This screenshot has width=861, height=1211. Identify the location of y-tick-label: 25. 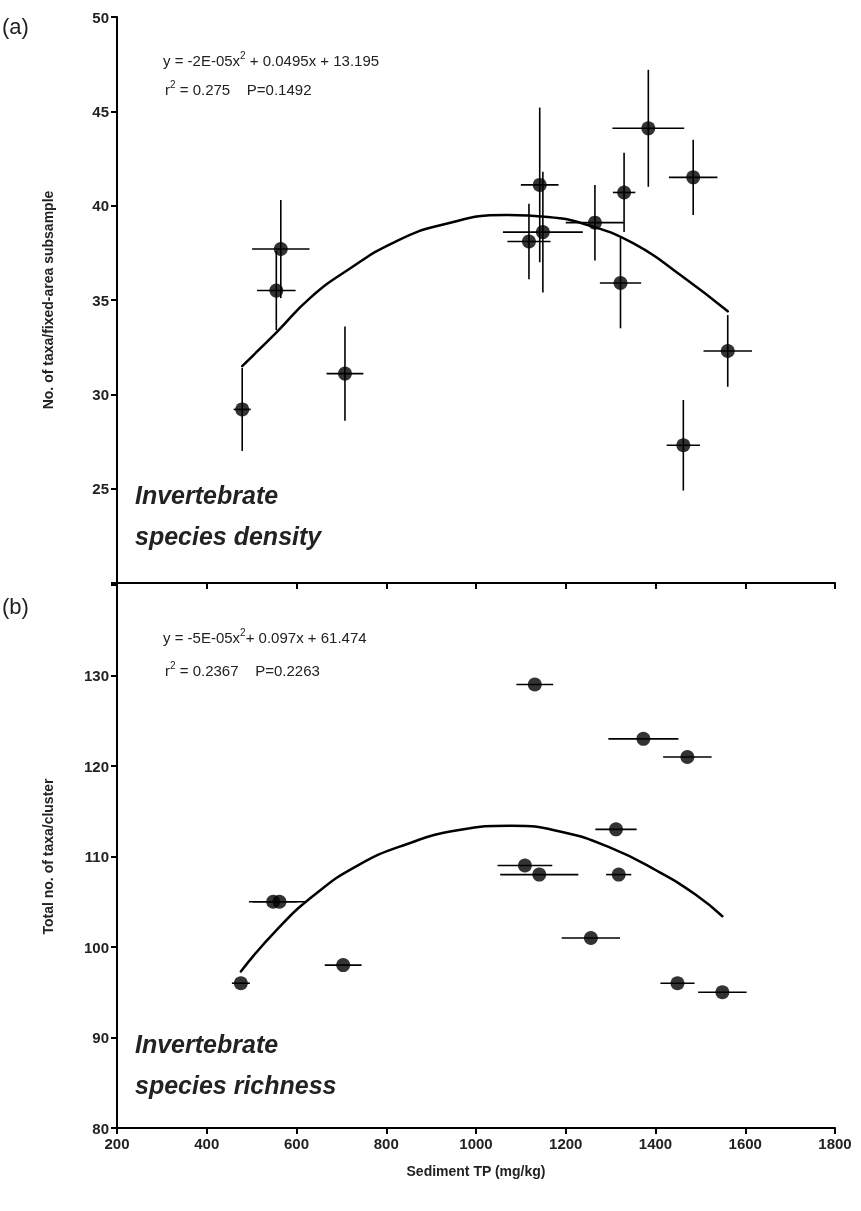
(100, 489).